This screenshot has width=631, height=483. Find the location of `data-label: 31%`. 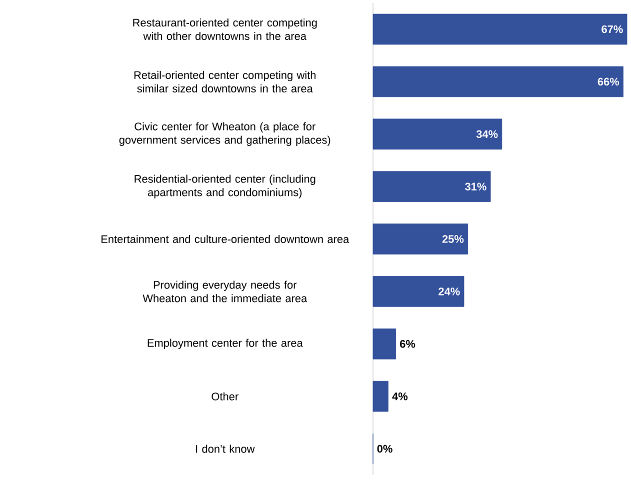

data-label: 31% is located at coordinates (475, 186).